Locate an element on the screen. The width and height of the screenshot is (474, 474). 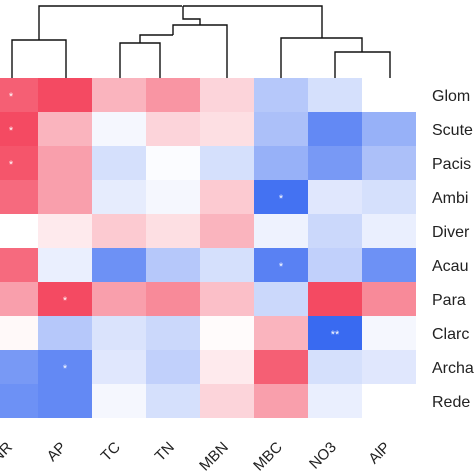
column-dendrogram is located at coordinates (201, 41).